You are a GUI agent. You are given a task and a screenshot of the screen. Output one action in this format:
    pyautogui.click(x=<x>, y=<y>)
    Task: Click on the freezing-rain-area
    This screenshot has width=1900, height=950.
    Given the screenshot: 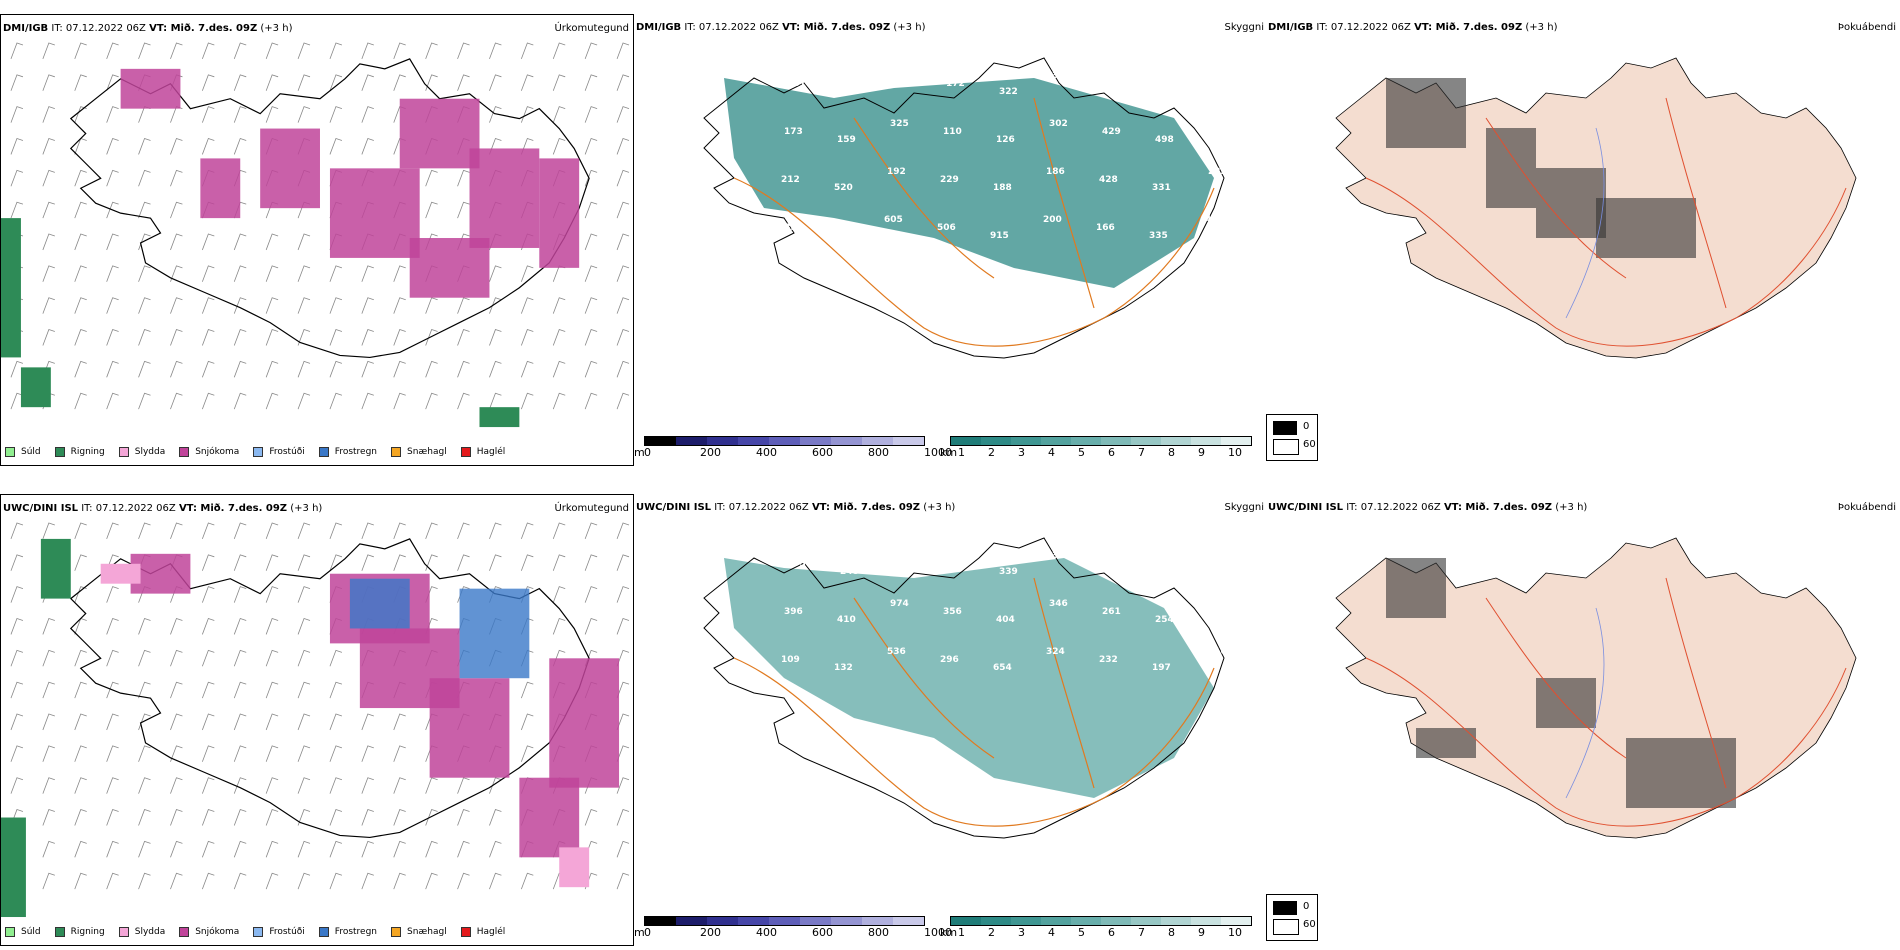 What is the action you would take?
    pyautogui.click(x=494, y=633)
    